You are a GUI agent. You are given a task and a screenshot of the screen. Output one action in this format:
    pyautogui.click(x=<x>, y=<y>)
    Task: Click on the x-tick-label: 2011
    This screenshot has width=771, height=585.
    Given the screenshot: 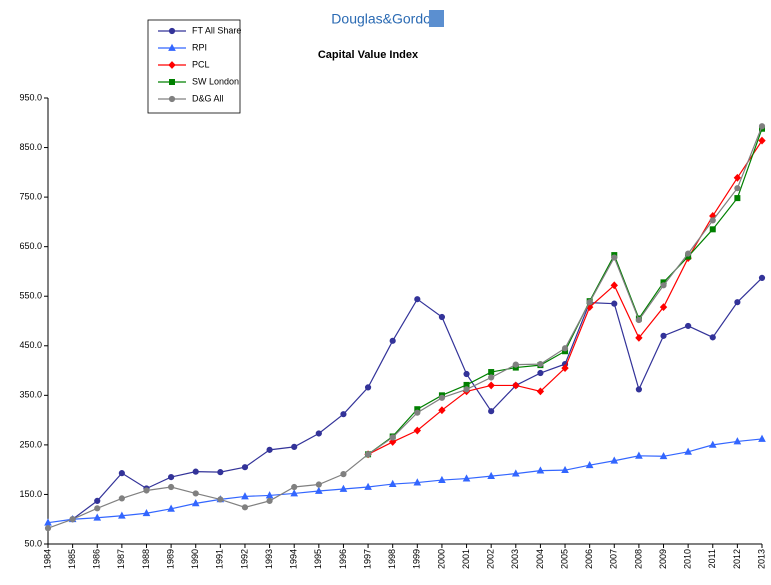 What is the action you would take?
    pyautogui.click(x=712, y=558)
    